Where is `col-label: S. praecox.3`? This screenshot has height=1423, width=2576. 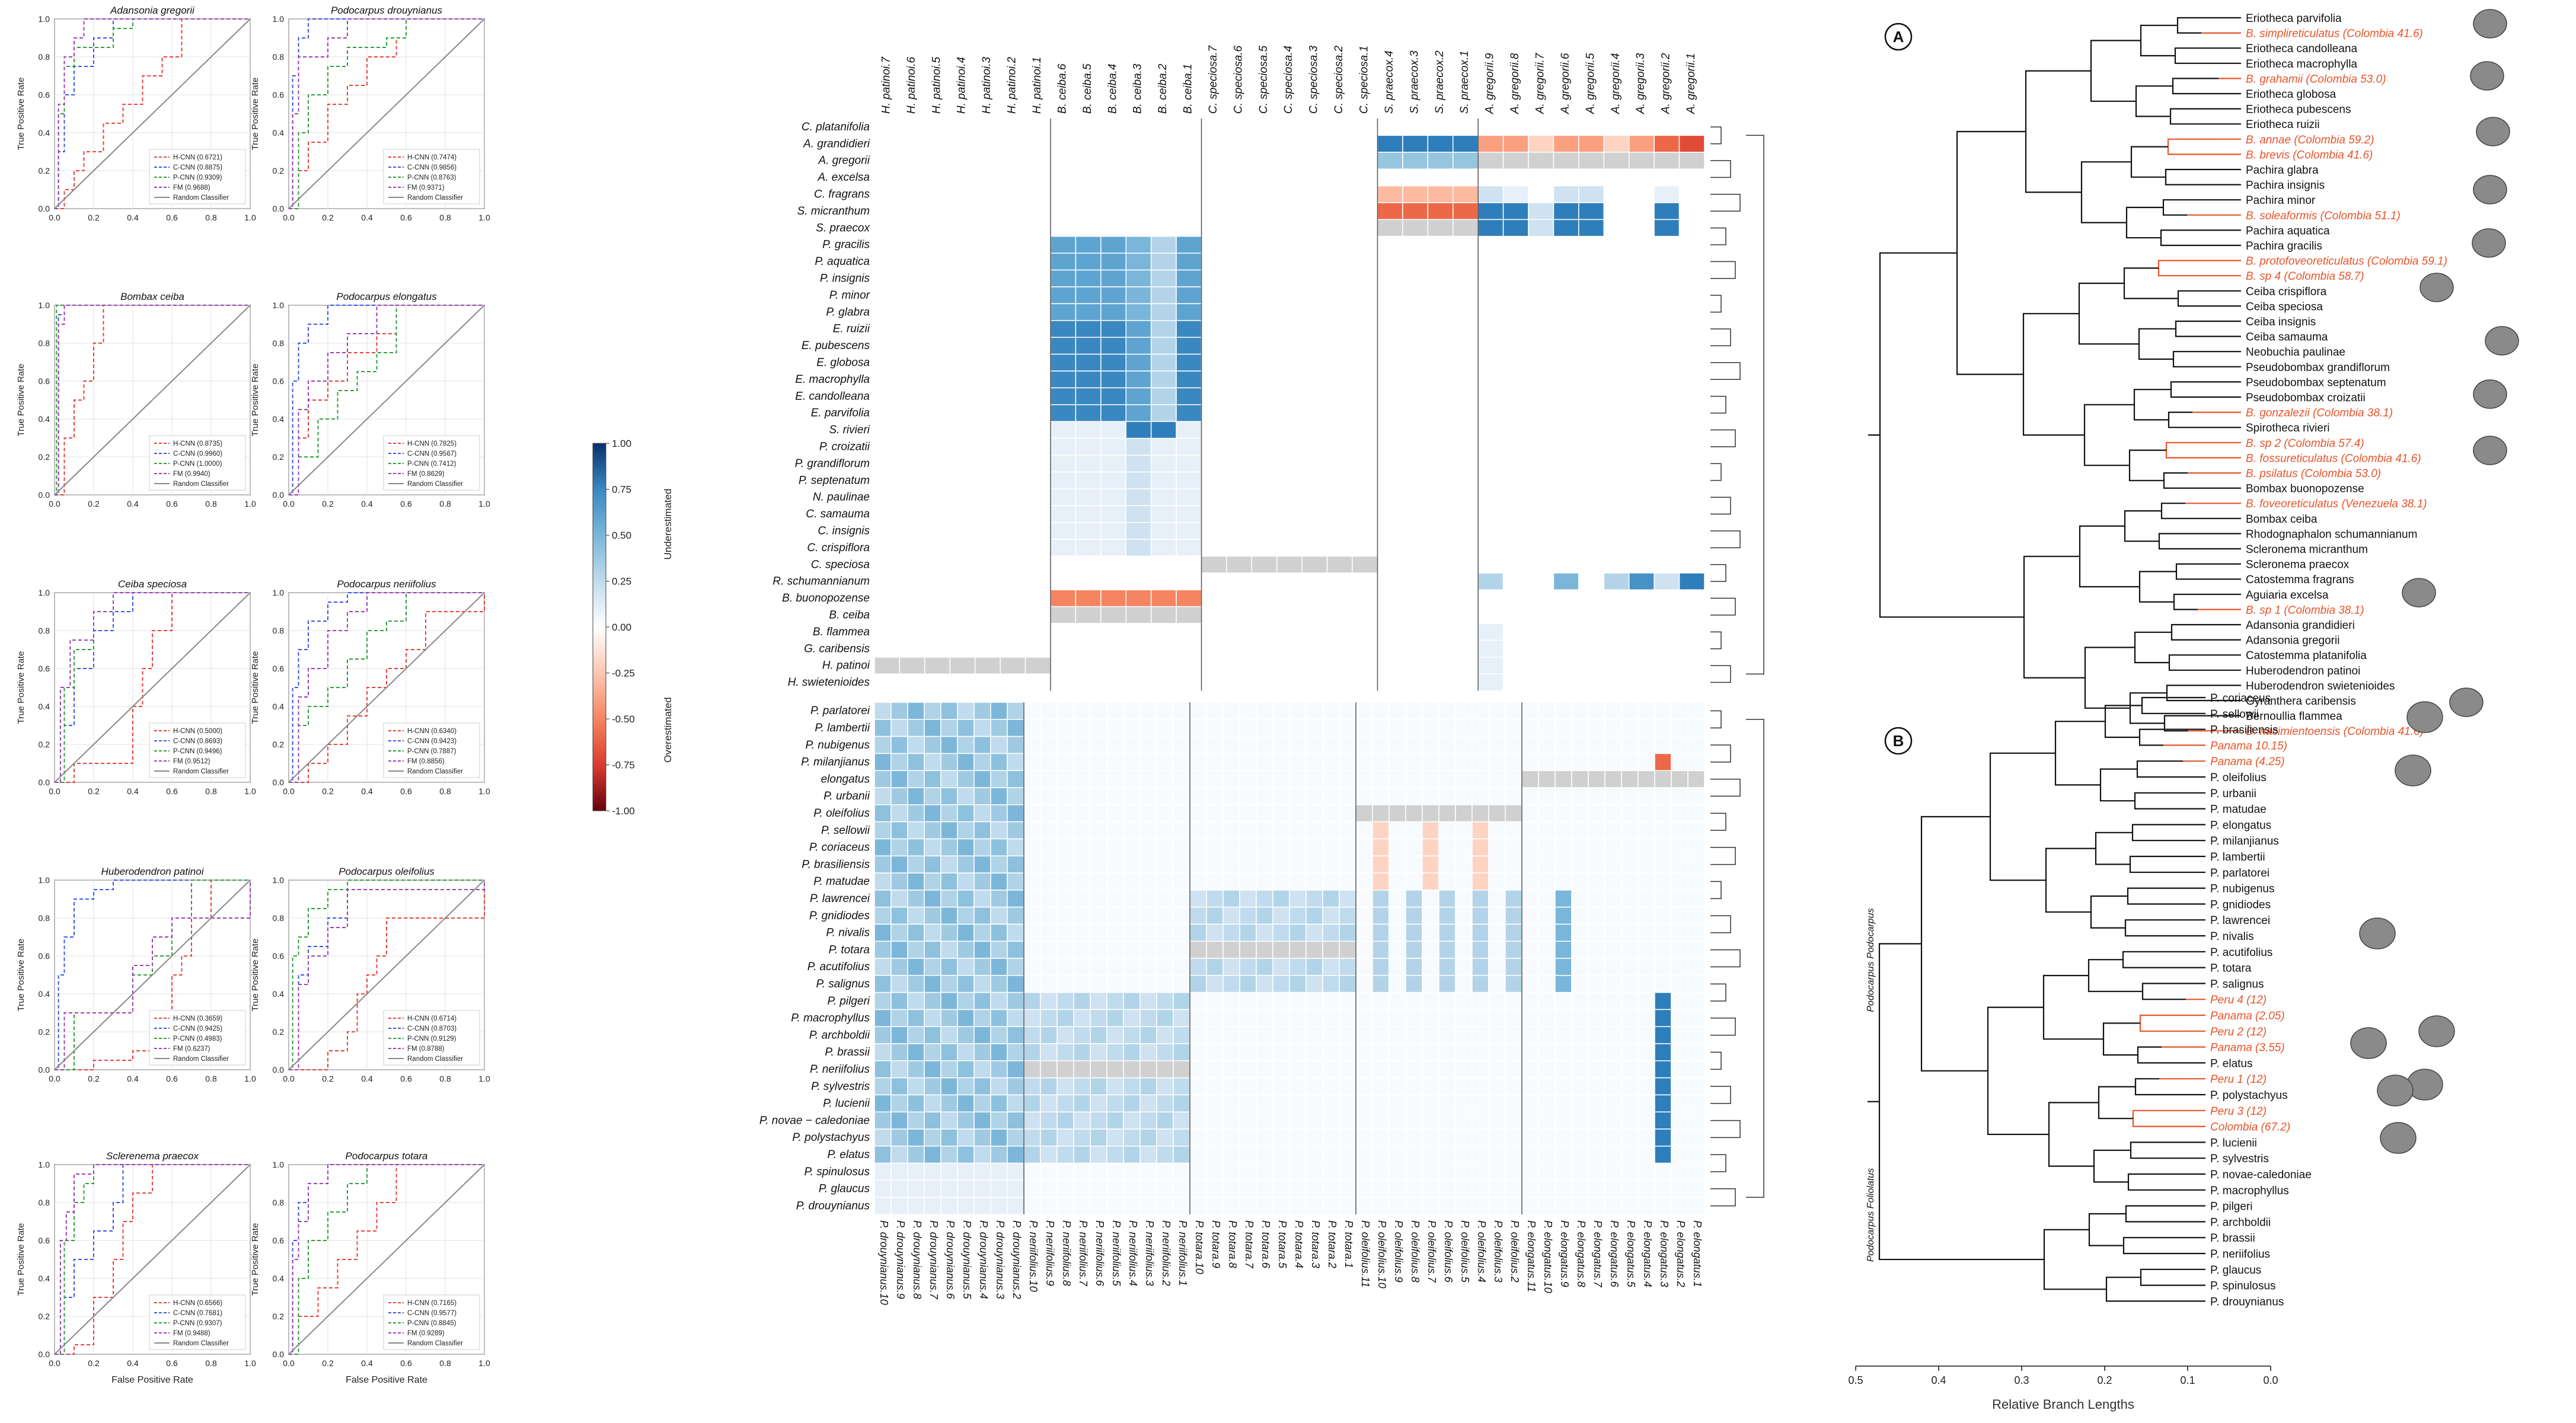
col-label: S. praecox.3 is located at coordinates (1414, 82).